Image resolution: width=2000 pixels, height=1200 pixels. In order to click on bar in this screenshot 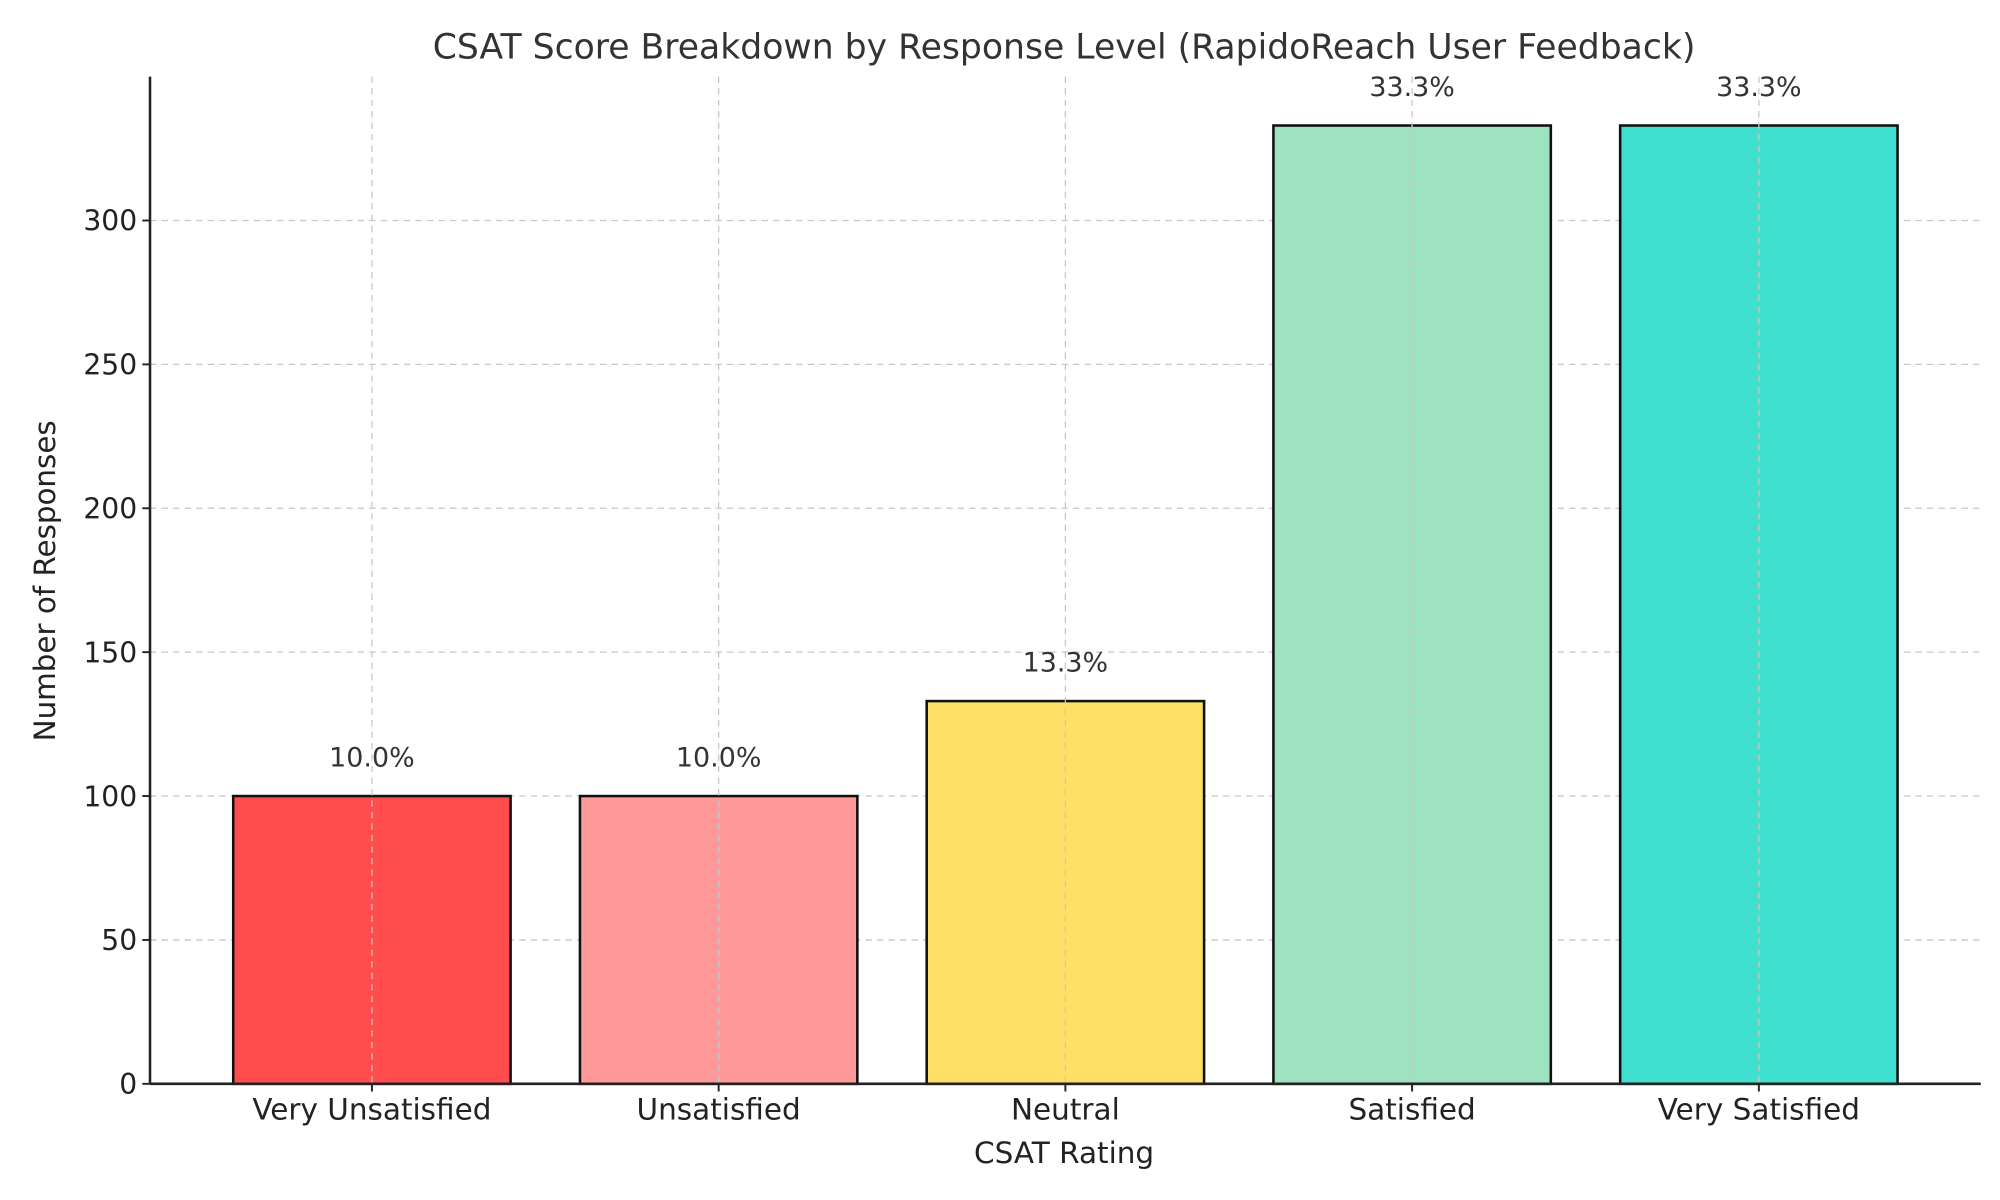, I will do `click(1412, 605)`.